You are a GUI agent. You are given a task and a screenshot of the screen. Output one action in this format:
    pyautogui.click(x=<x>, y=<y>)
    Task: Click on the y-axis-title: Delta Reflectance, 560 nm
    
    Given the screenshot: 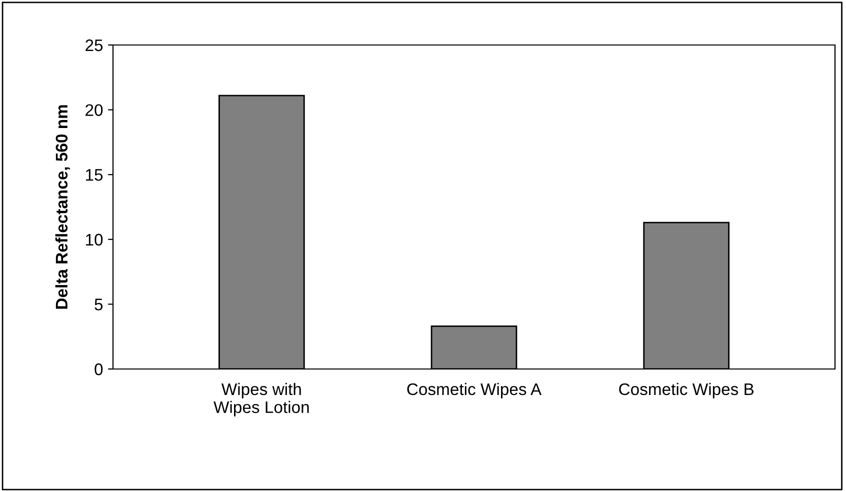 What is the action you would take?
    pyautogui.click(x=62, y=207)
    